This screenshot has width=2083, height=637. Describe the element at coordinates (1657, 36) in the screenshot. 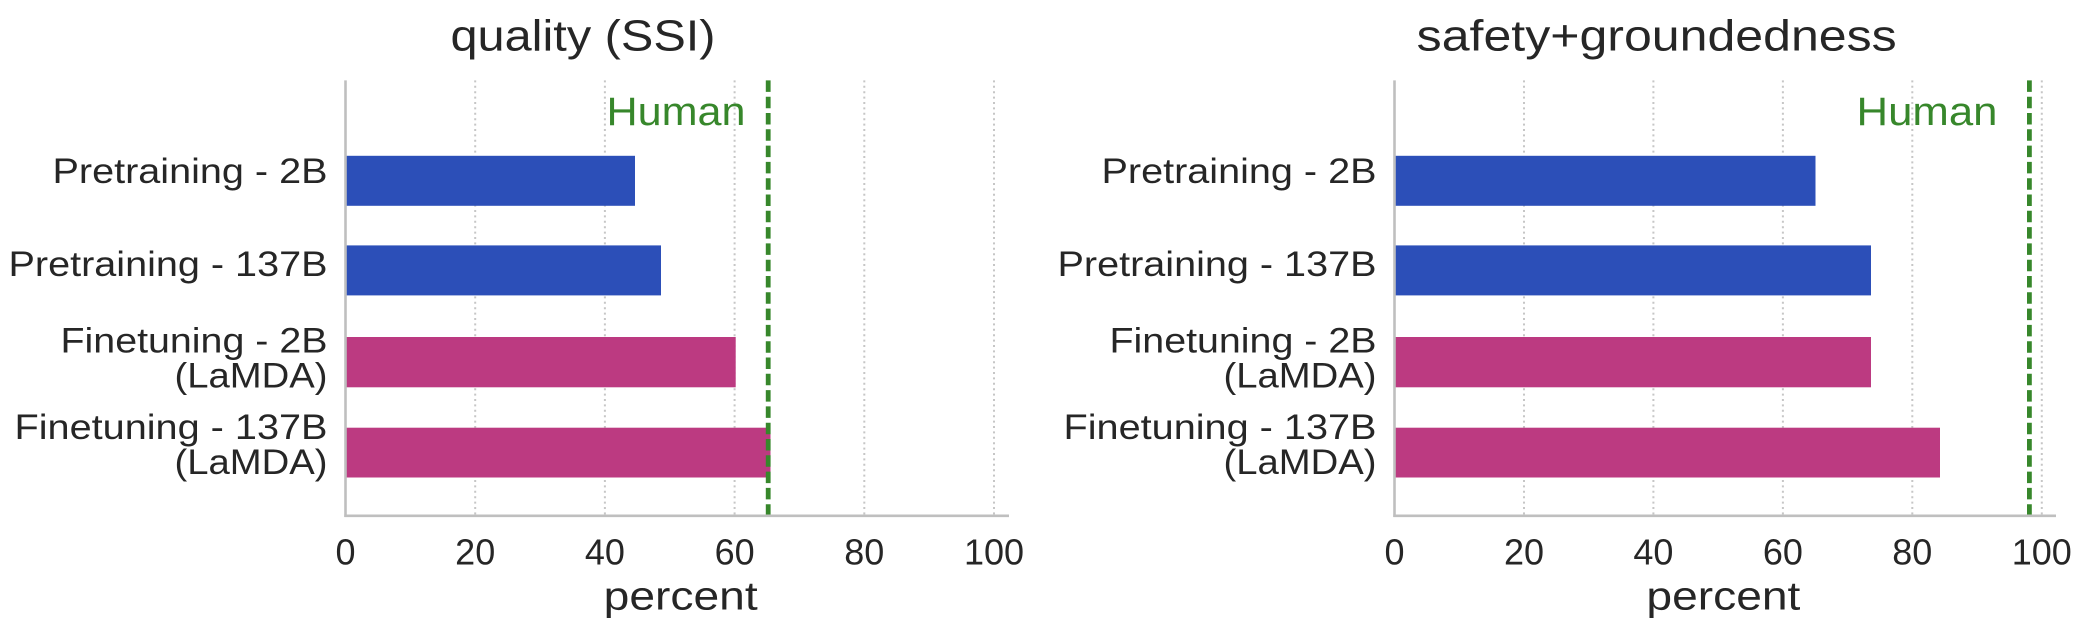

I see `svg-text: safety+groundedness` at that location.